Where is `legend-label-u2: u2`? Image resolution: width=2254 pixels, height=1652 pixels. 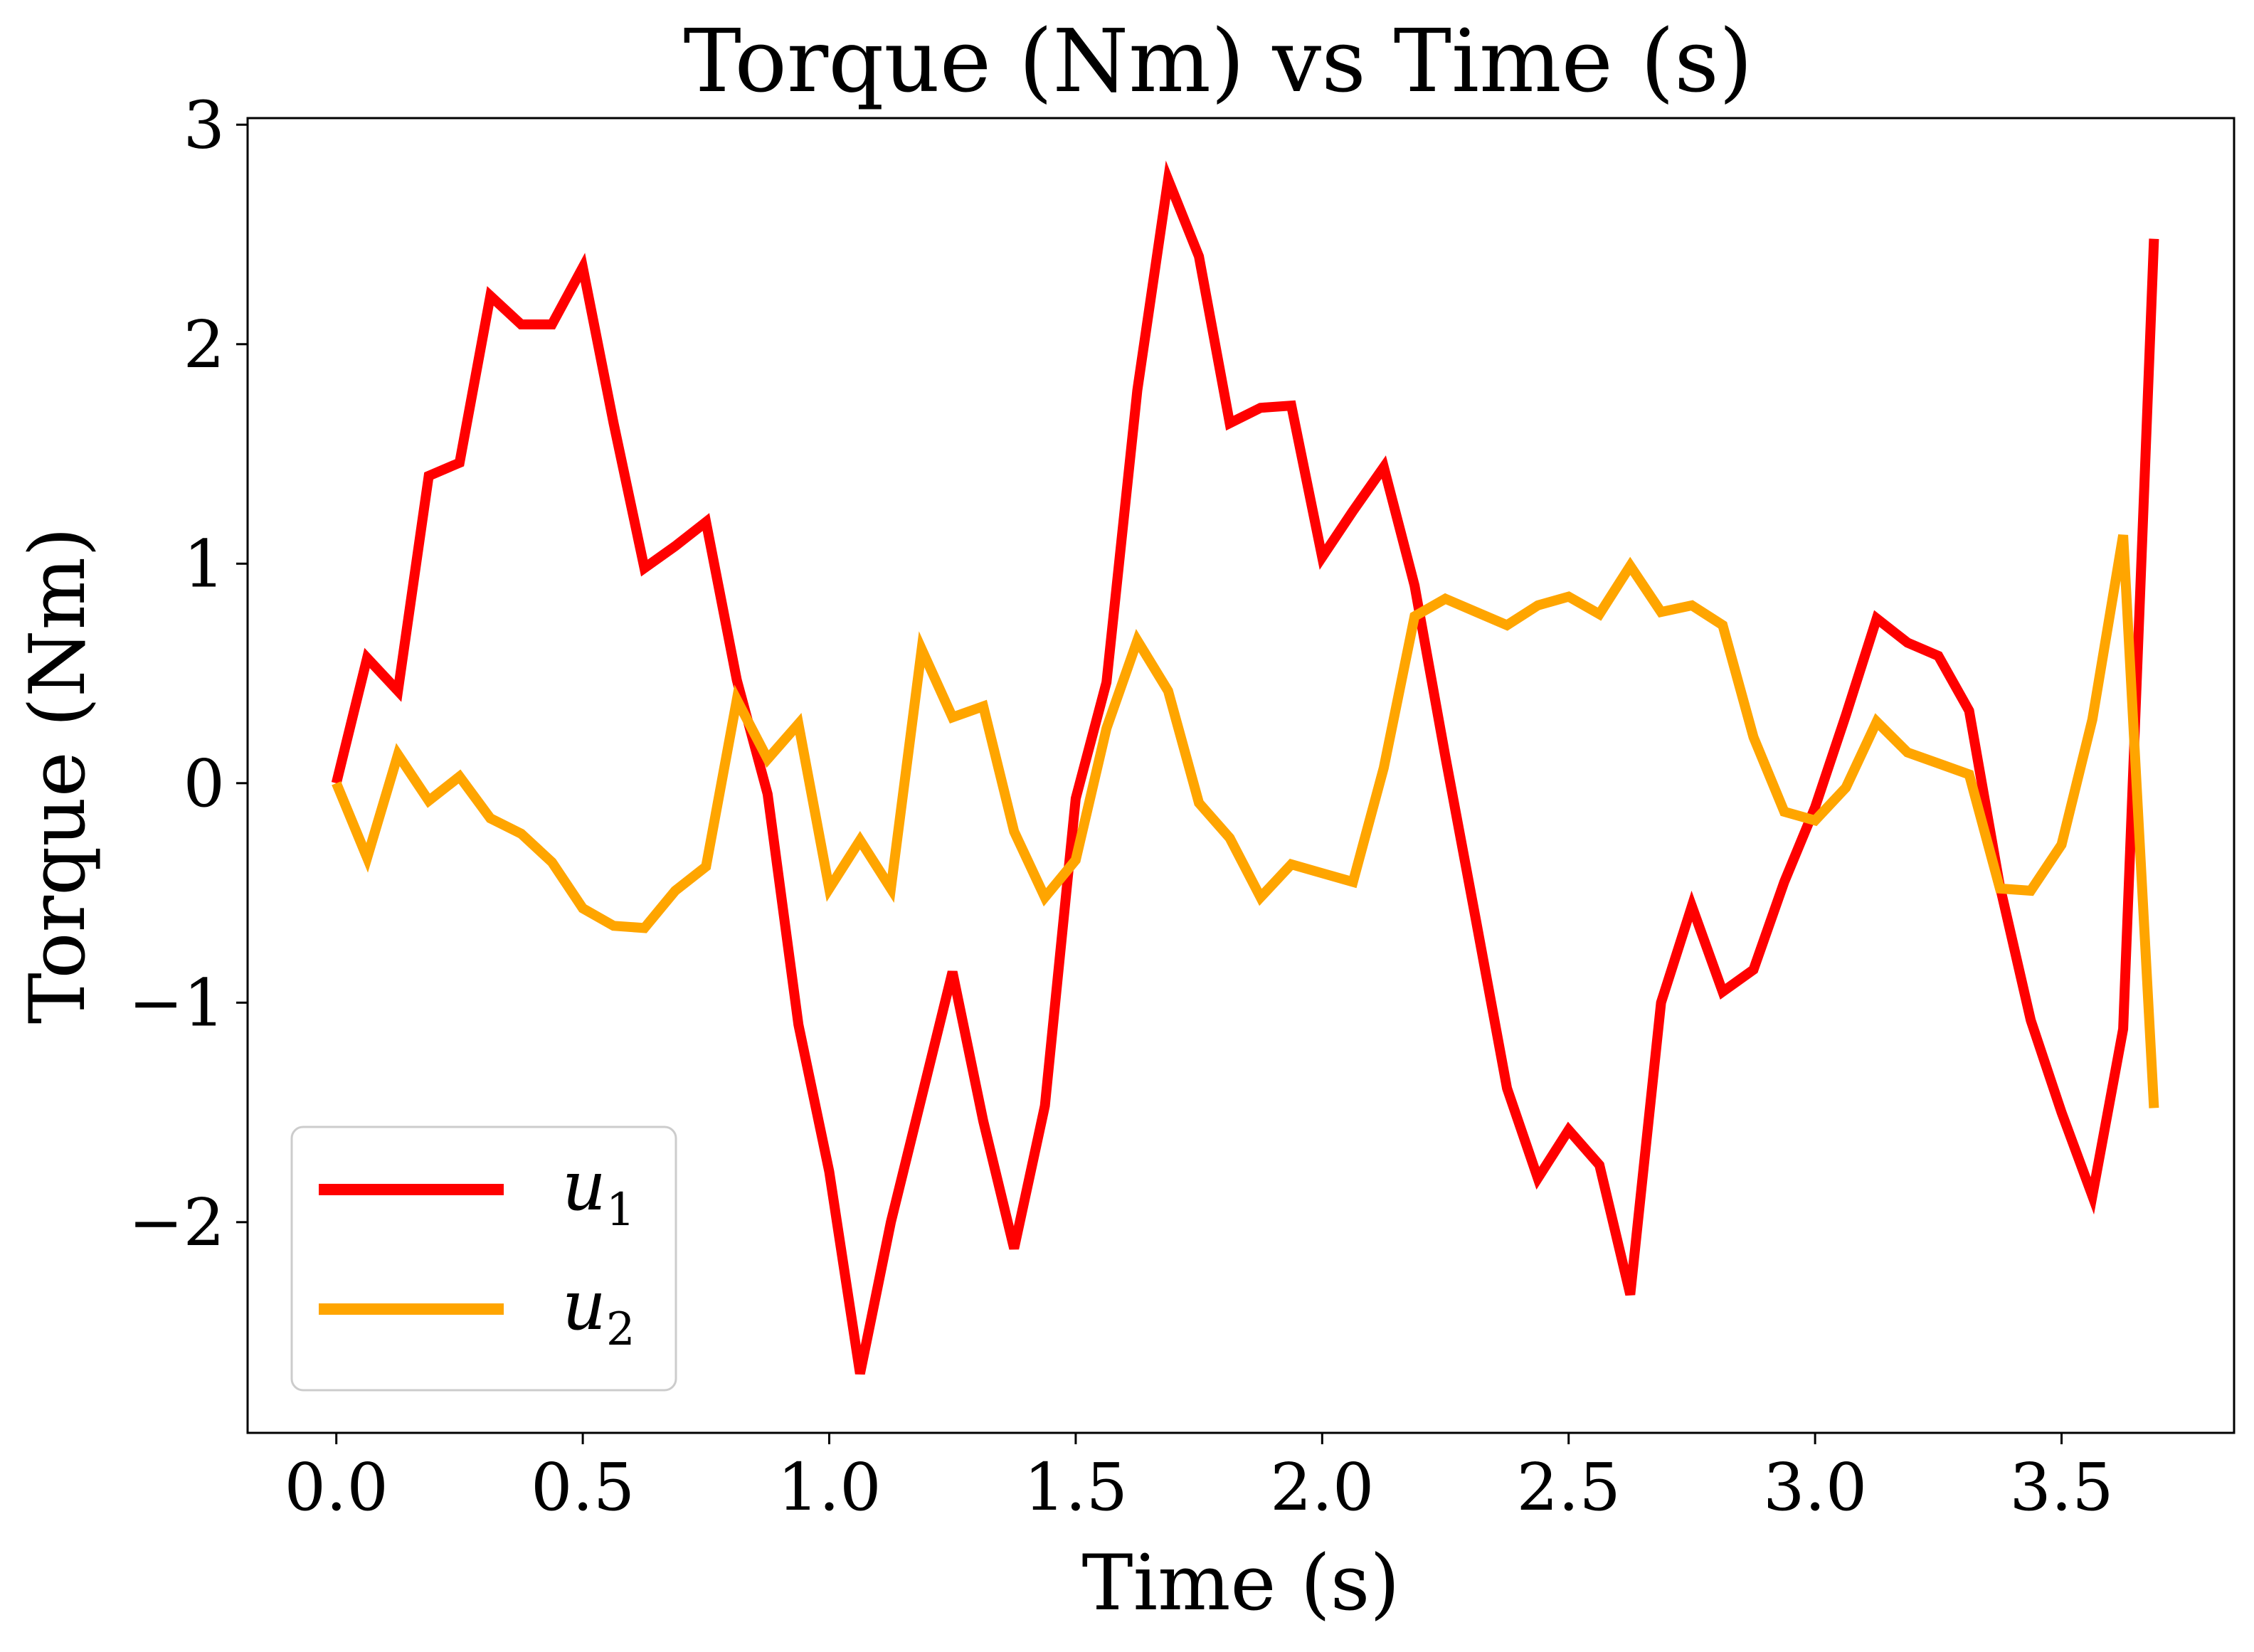
legend-label-u2: u2 is located at coordinates (599, 1311).